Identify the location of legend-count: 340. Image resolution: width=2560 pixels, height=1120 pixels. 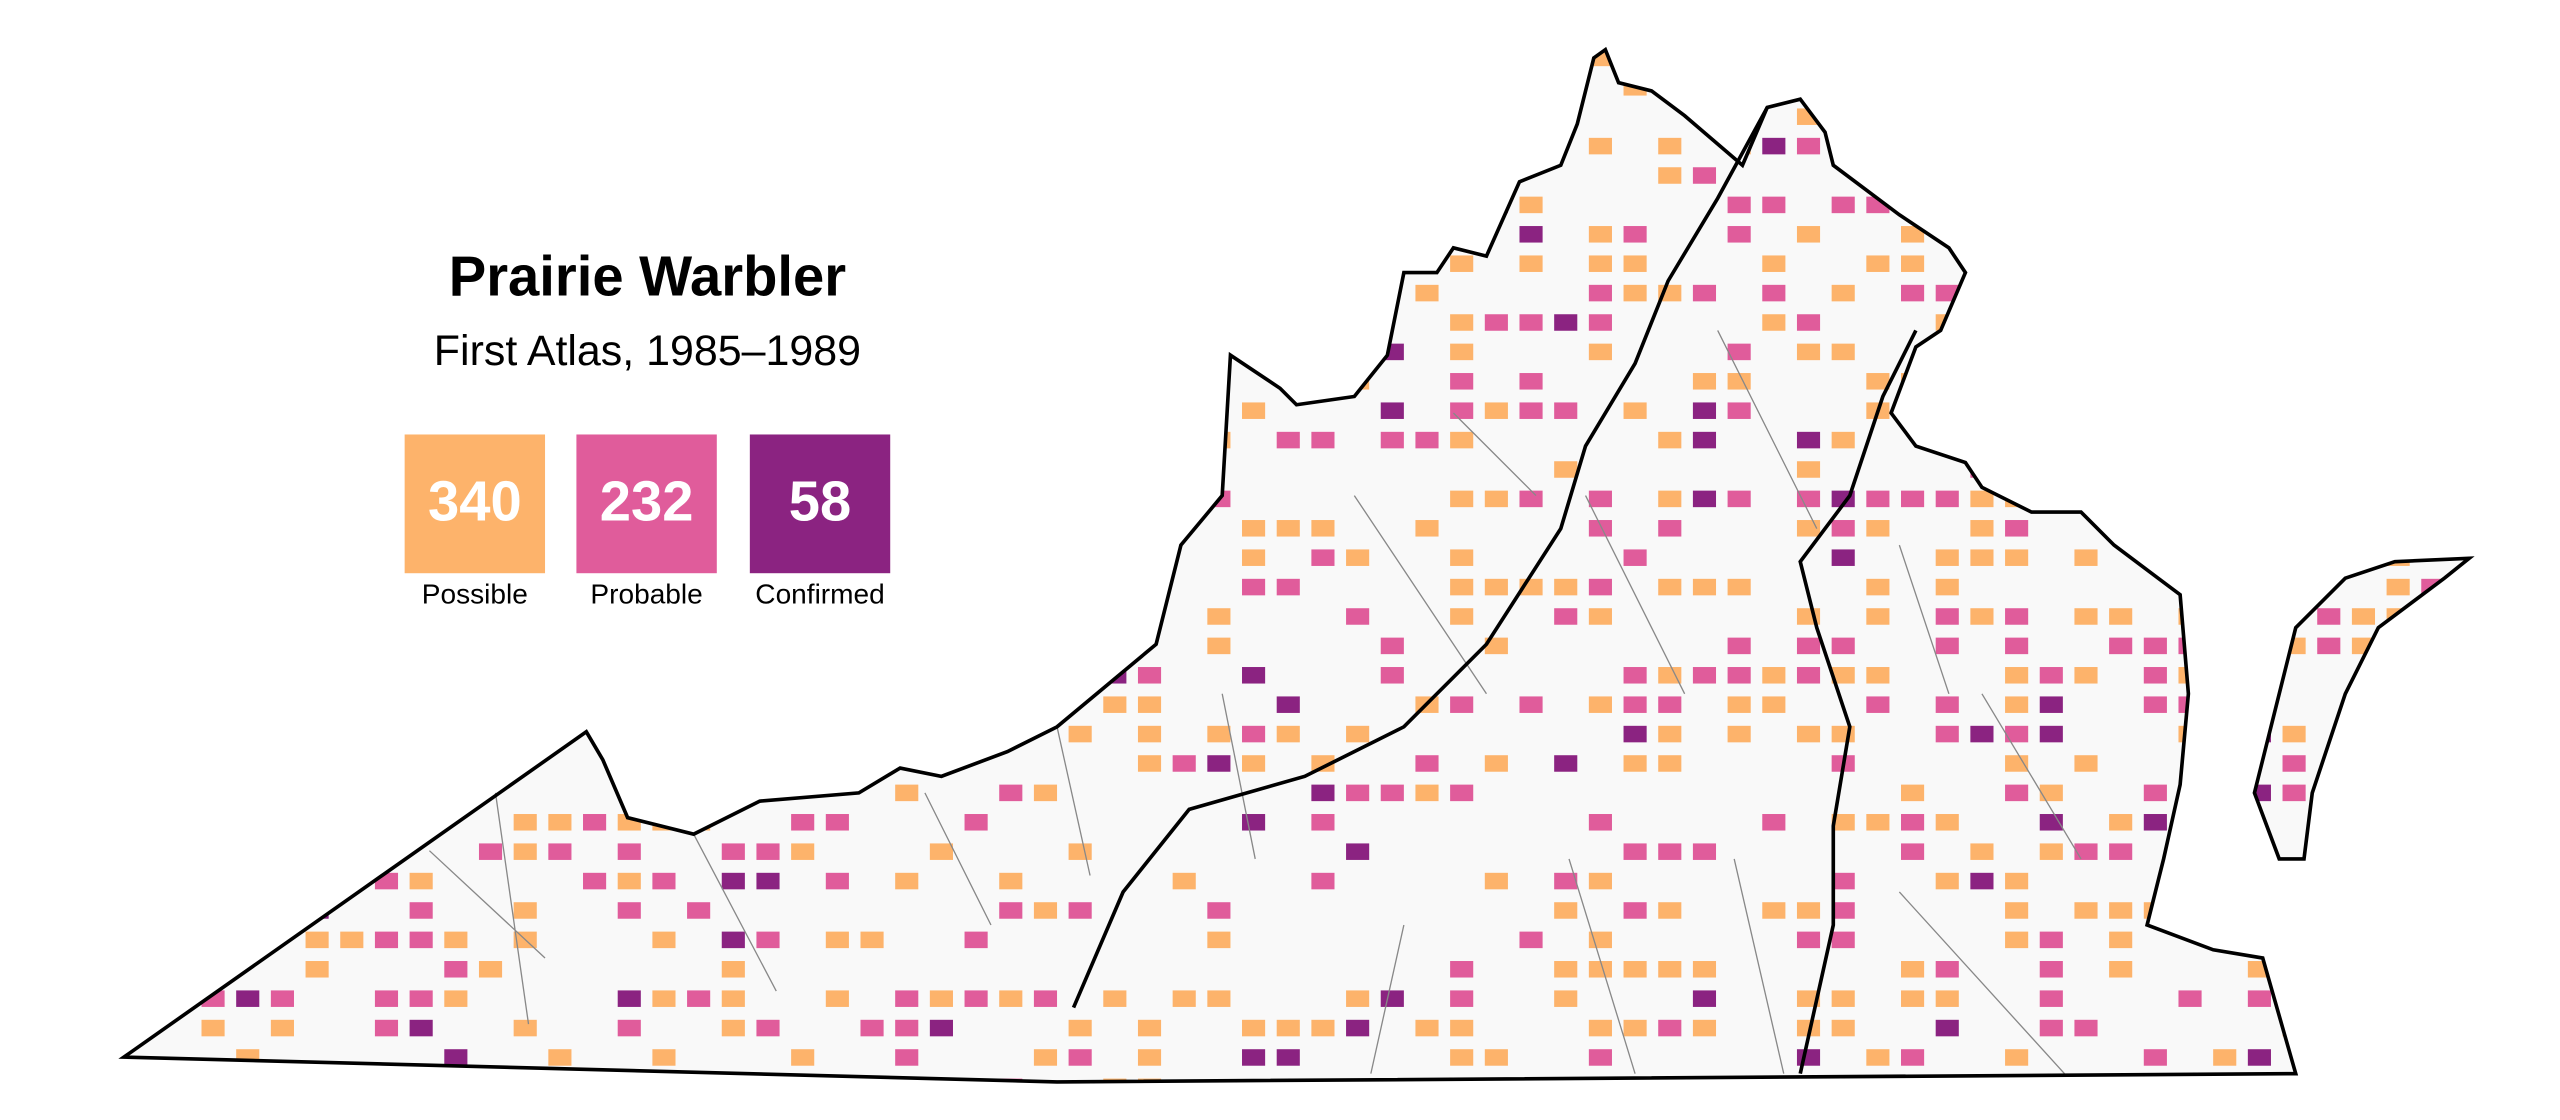
(475, 500).